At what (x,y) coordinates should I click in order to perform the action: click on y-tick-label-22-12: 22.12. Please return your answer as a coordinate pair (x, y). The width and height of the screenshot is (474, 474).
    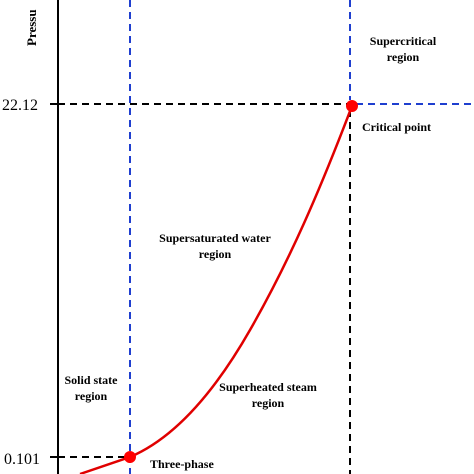
    Looking at the image, I should click on (20, 105).